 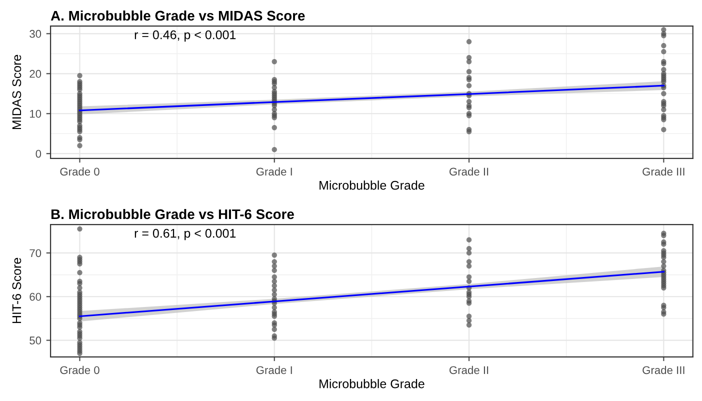 I want to click on y-tick-label: 0, so click(x=39, y=154).